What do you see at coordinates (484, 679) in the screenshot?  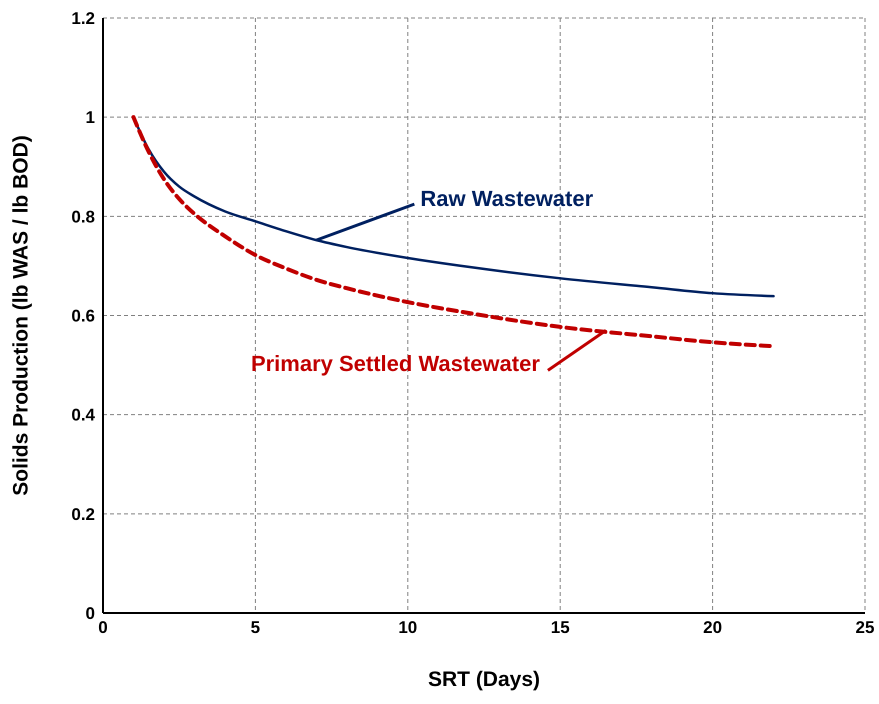 I see `x-axis-title: SRT (Days)` at bounding box center [484, 679].